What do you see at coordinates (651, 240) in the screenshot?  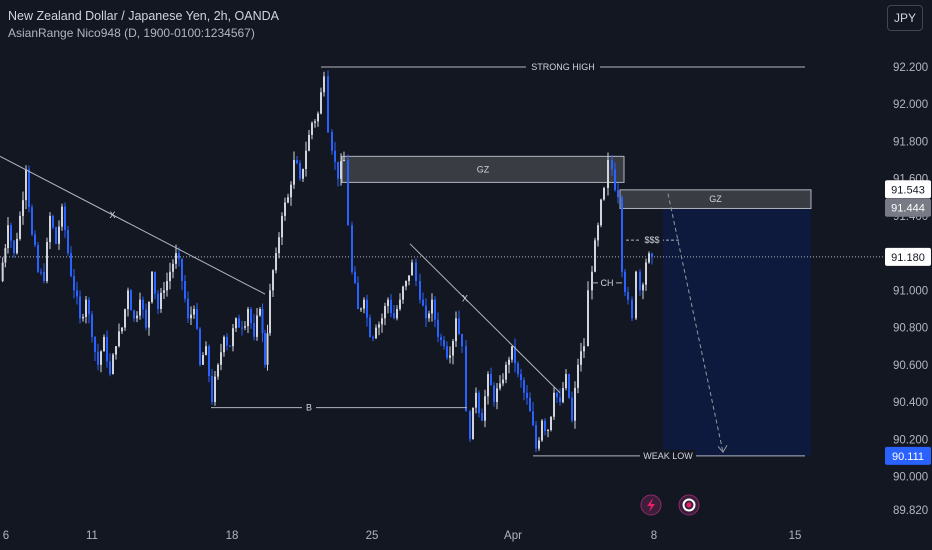 I see `sss-label: $$$` at bounding box center [651, 240].